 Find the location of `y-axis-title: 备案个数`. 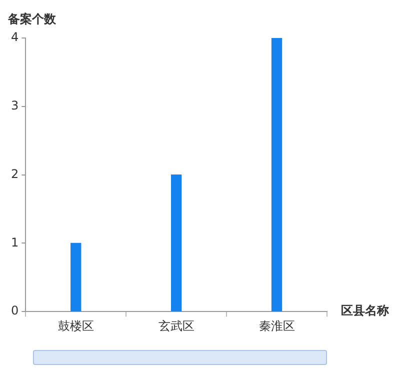

y-axis-title: 备案个数 is located at coordinates (32, 19).